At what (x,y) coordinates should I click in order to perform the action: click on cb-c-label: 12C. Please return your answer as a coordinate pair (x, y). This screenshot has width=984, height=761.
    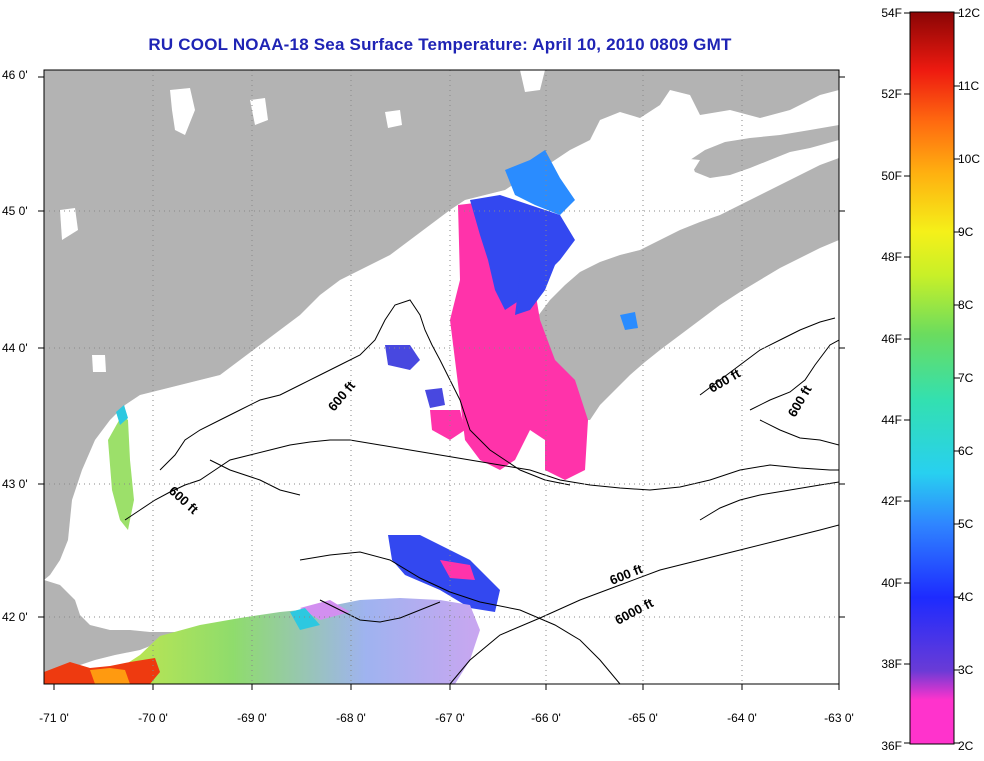
    Looking at the image, I should click on (969, 13).